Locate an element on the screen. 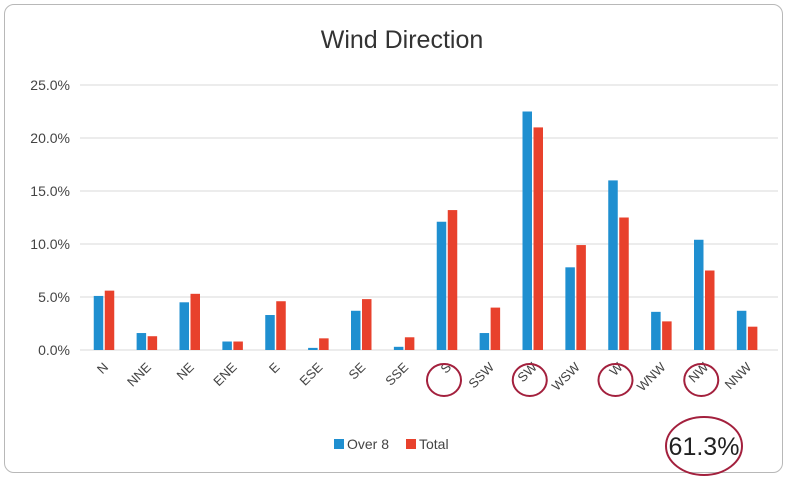  legend-label-total: Total is located at coordinates (434, 444).